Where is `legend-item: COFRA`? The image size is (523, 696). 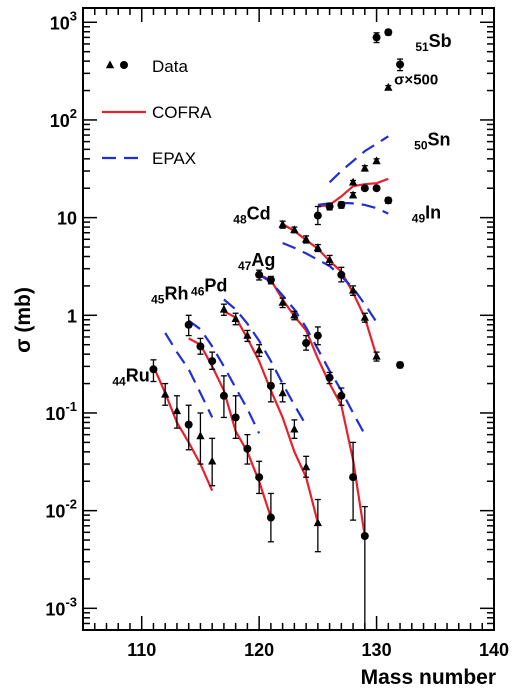
legend-item: COFRA is located at coordinates (157, 112).